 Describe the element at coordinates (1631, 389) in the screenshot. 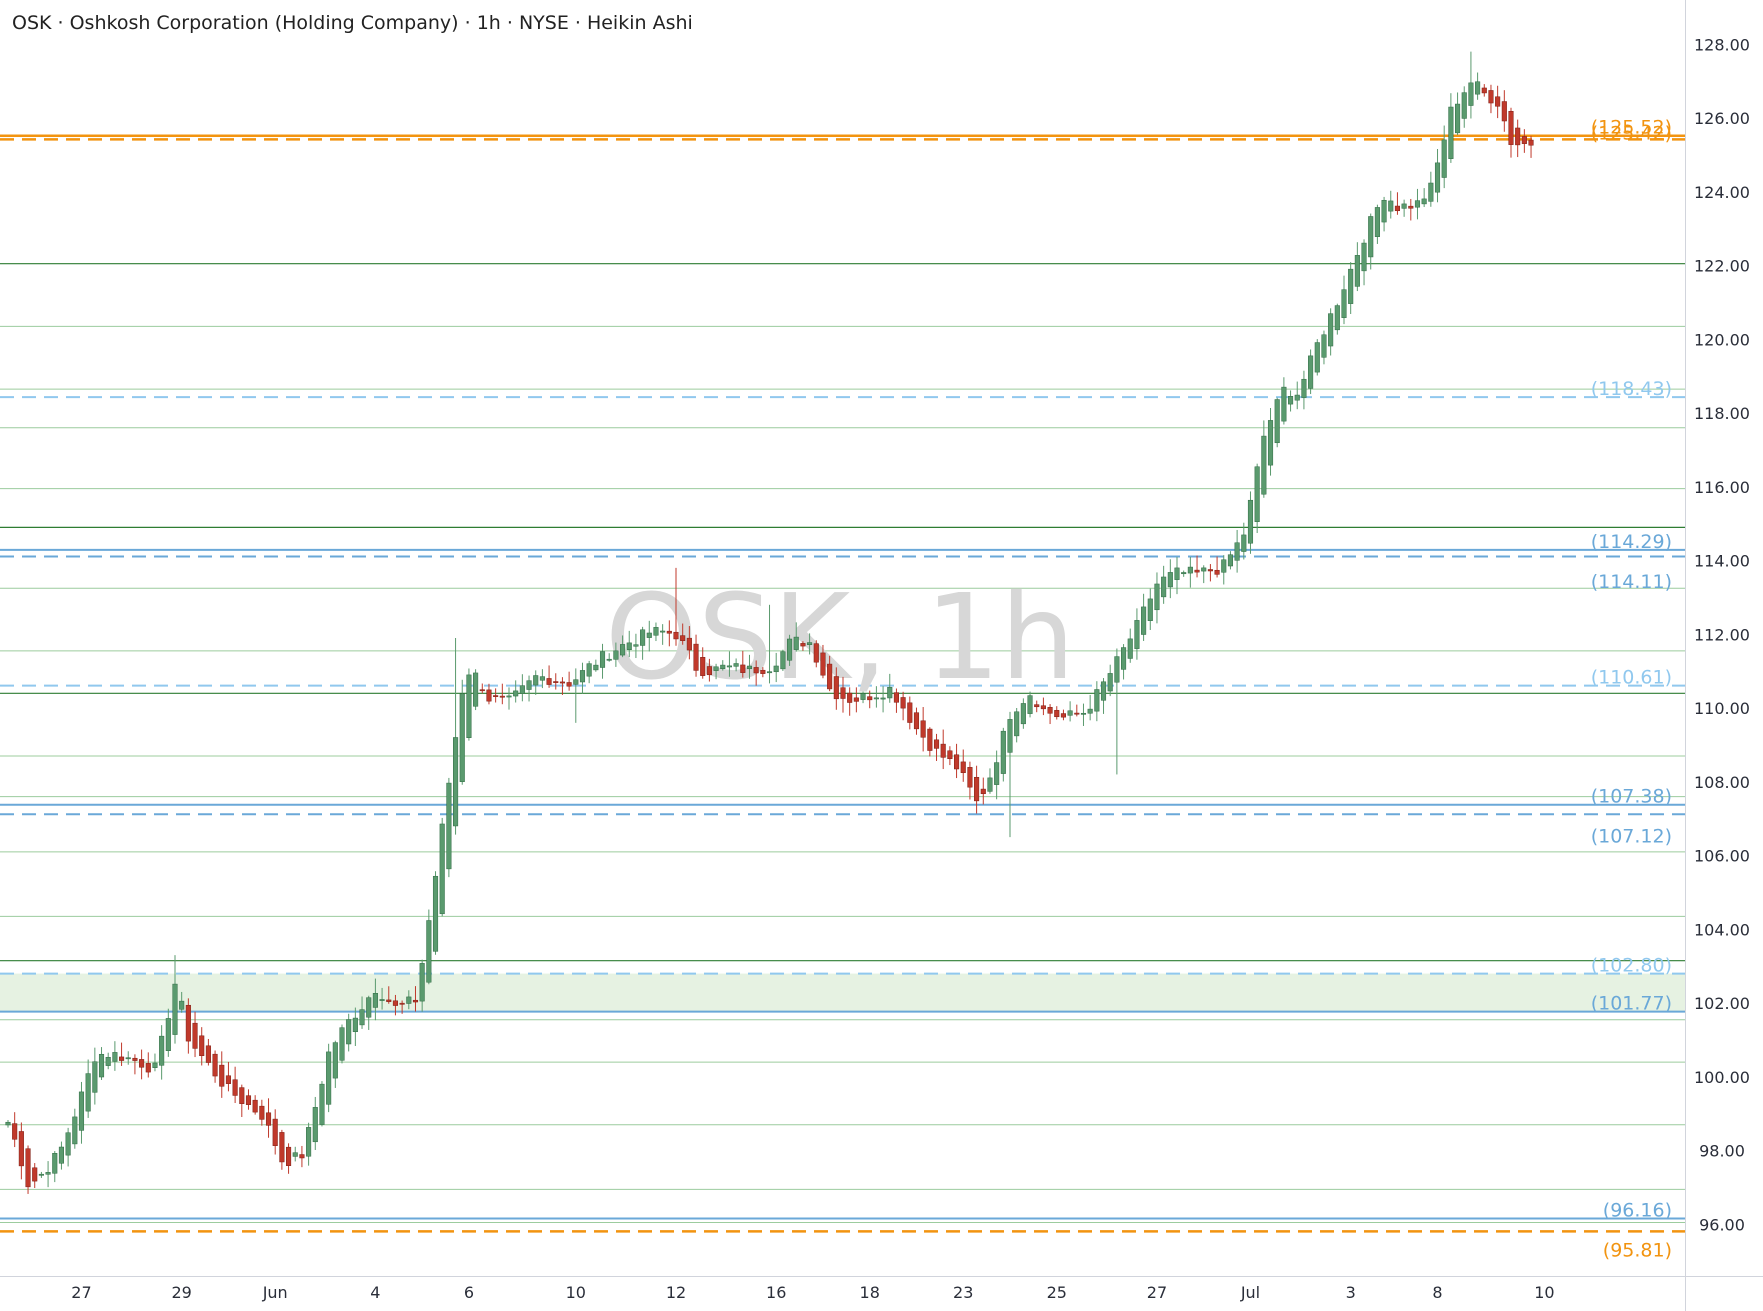

I see `level-label: (118.43)` at that location.